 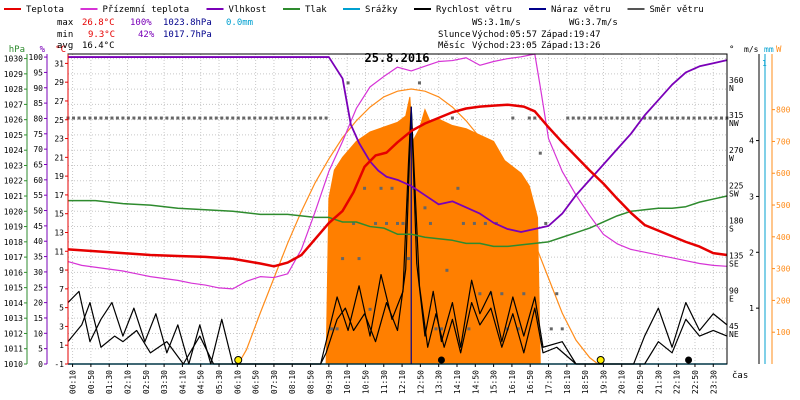 What do you see at coordinates (59, 214) in the screenshot?
I see `tick-label-temperature: 15` at bounding box center [59, 214].